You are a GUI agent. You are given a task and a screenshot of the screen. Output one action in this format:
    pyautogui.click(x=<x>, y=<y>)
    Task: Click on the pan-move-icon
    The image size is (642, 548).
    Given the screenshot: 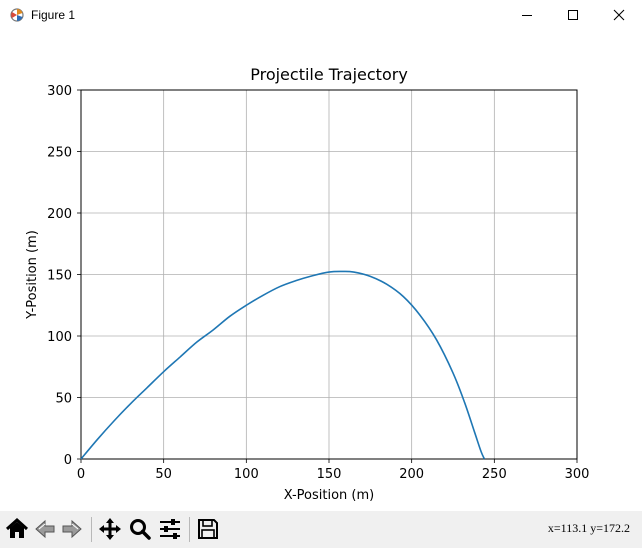 What is the action you would take?
    pyautogui.click(x=110, y=529)
    